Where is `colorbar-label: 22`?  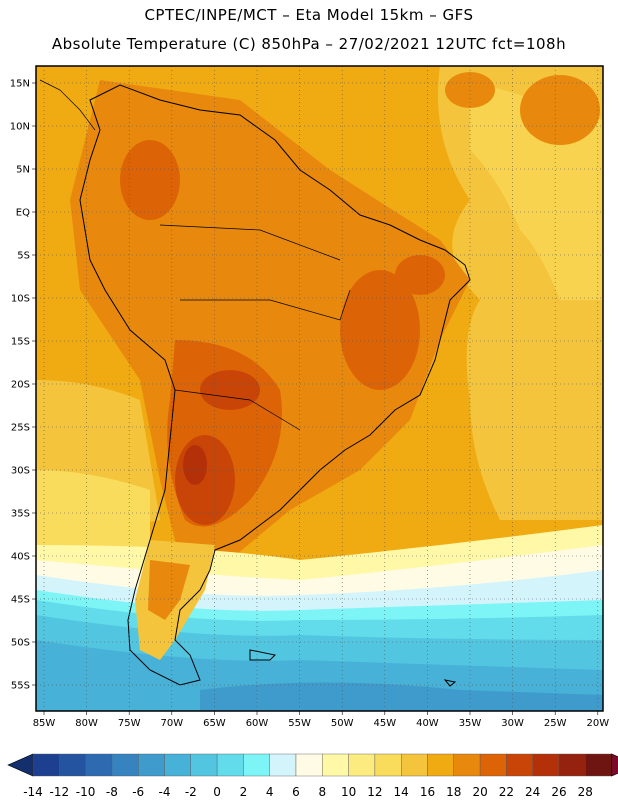
colorbar-label: 22 is located at coordinates (506, 792).